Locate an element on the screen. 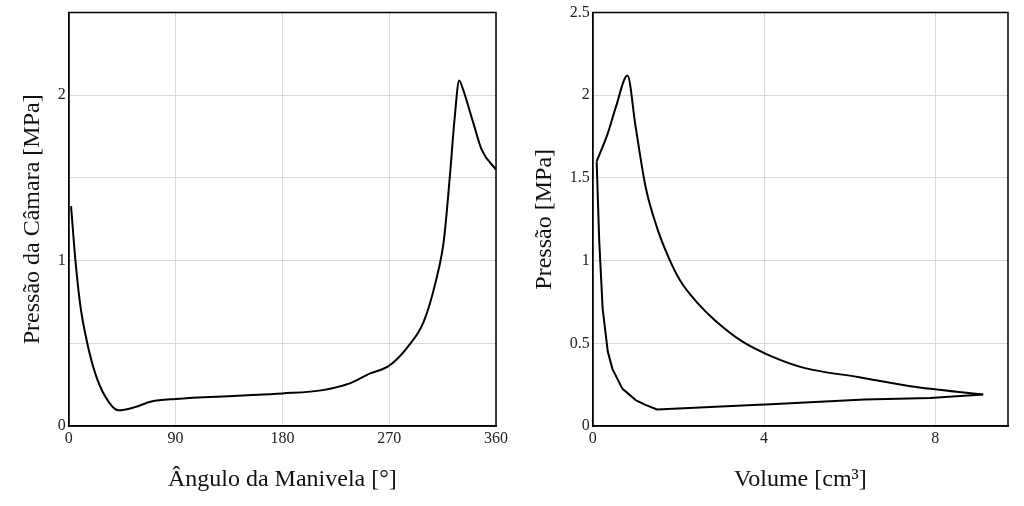 The height and width of the screenshot is (506, 1024). x-tick-label: 180 is located at coordinates (282, 437).